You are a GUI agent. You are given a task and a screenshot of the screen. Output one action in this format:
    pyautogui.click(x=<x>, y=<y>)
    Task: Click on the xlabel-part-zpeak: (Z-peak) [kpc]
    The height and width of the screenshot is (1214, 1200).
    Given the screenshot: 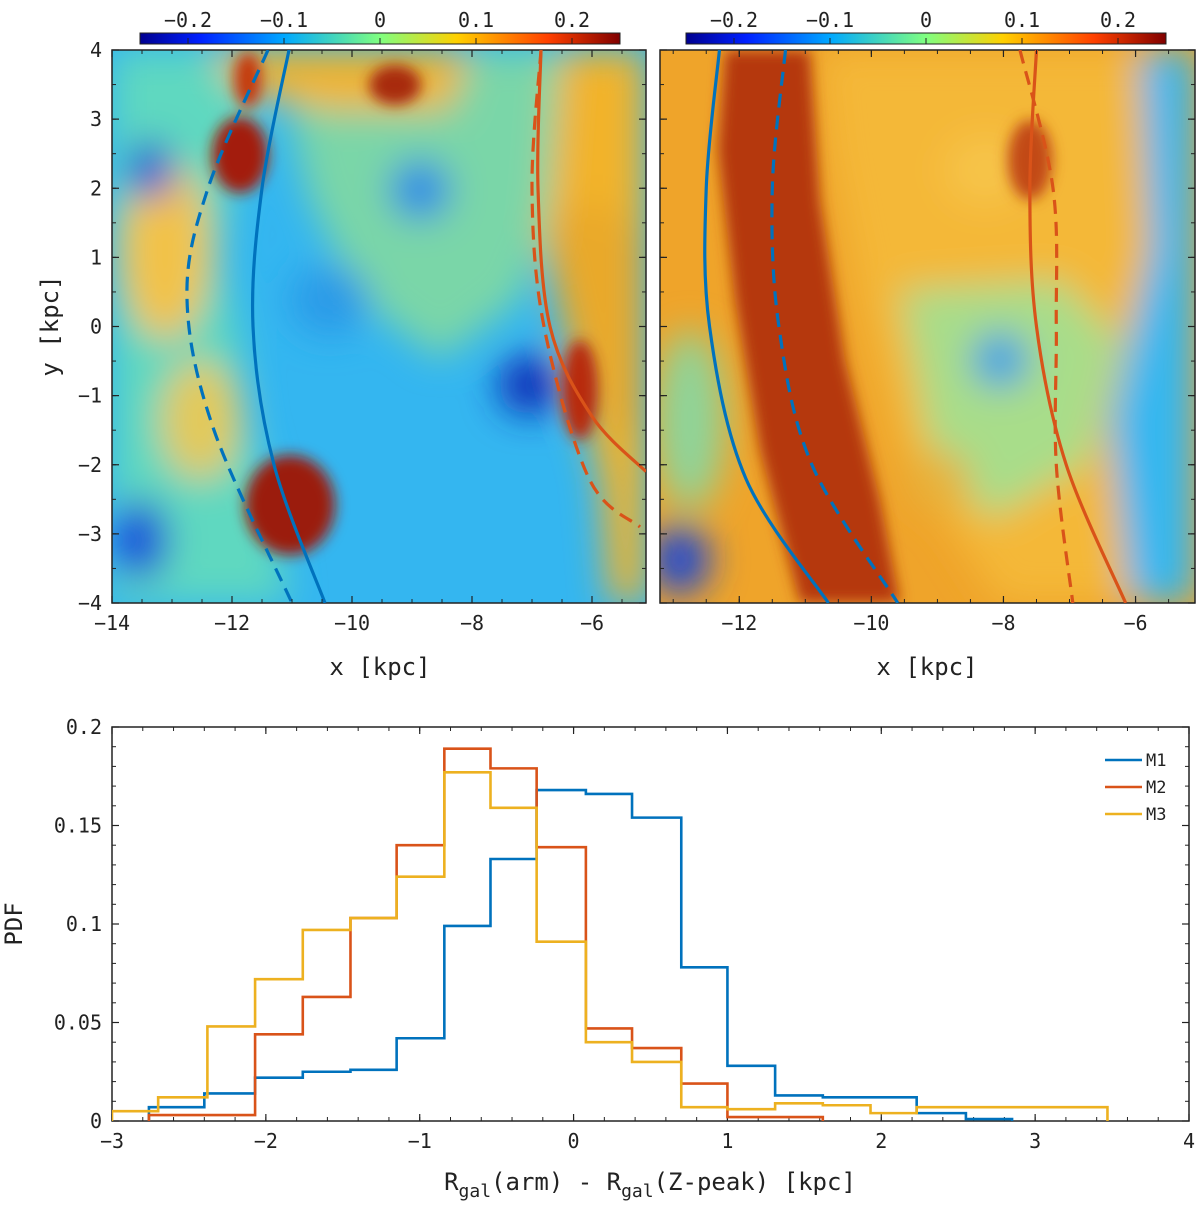 What is the action you would take?
    pyautogui.click(x=755, y=1182)
    